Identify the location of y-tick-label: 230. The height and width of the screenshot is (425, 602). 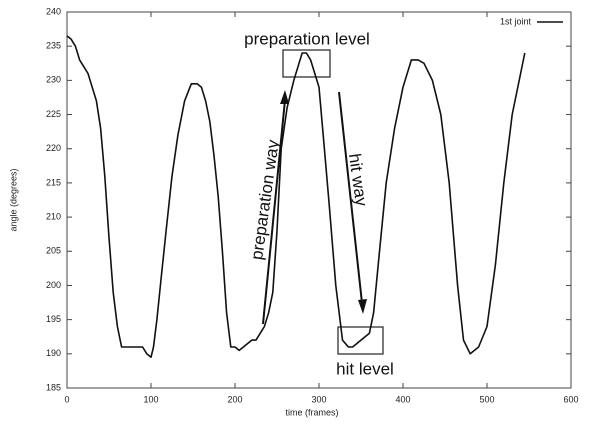
(53, 80).